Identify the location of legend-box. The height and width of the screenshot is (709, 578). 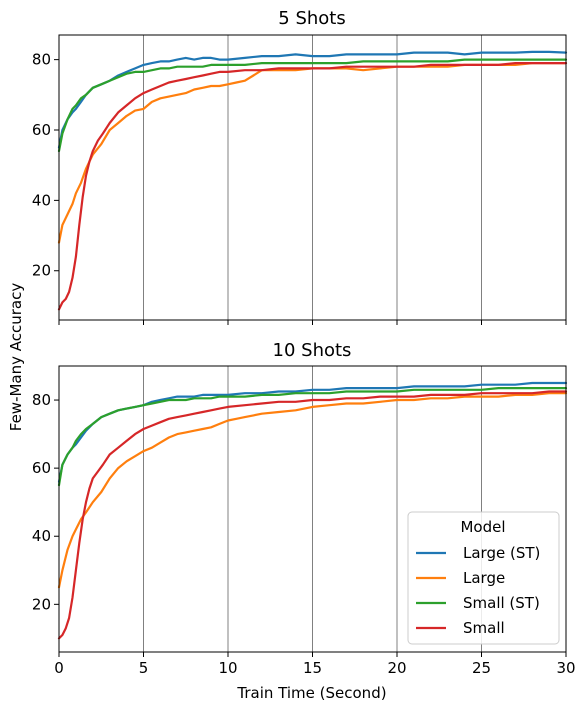
(483, 578).